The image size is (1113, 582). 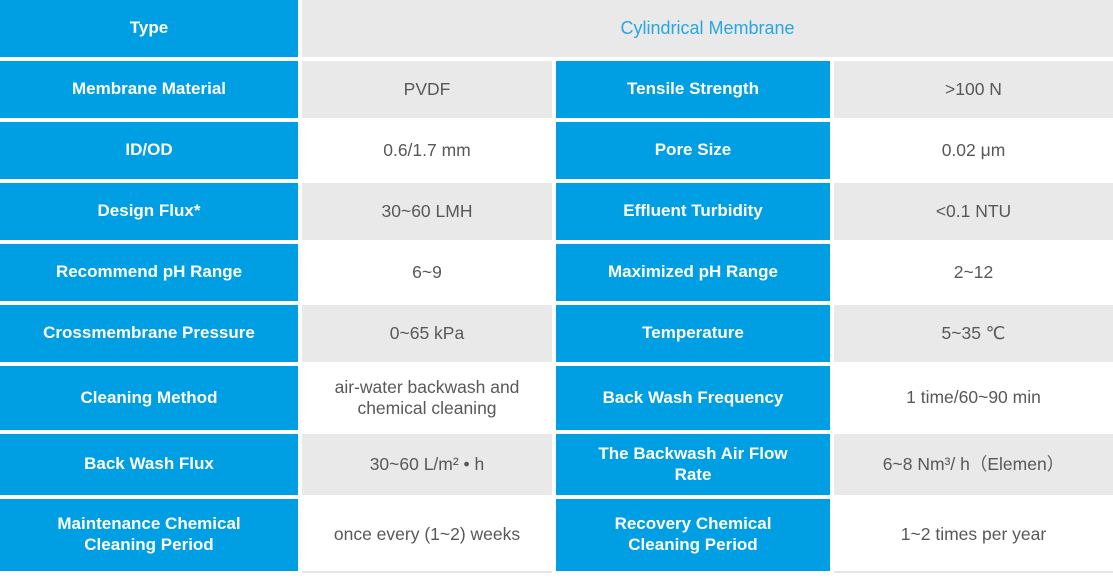 What do you see at coordinates (149, 211) in the screenshot?
I see `spec-label-cell: Design Flux*` at bounding box center [149, 211].